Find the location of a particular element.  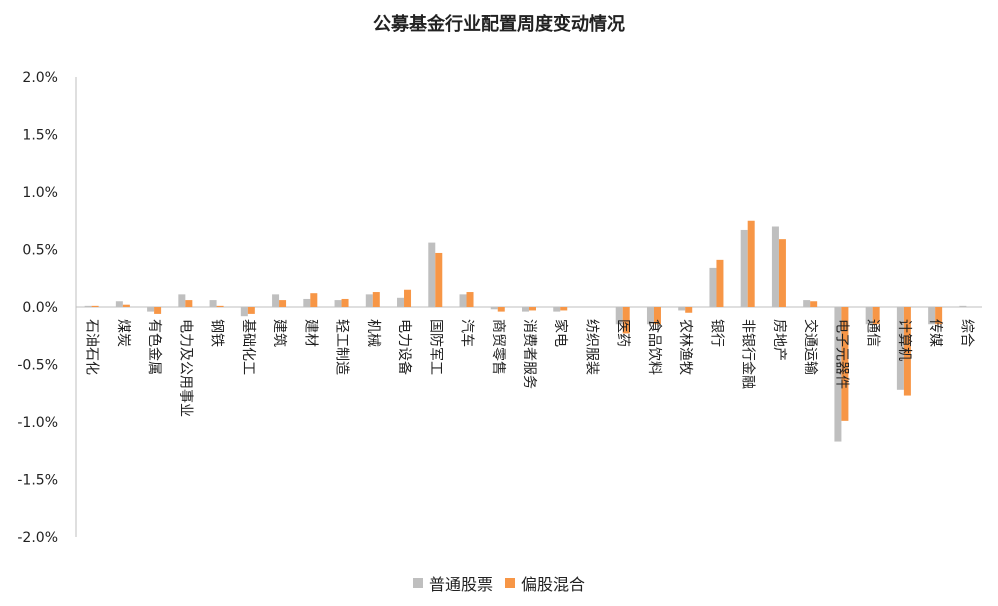

x-category-label: 有色金属 is located at coordinates (154, 347).